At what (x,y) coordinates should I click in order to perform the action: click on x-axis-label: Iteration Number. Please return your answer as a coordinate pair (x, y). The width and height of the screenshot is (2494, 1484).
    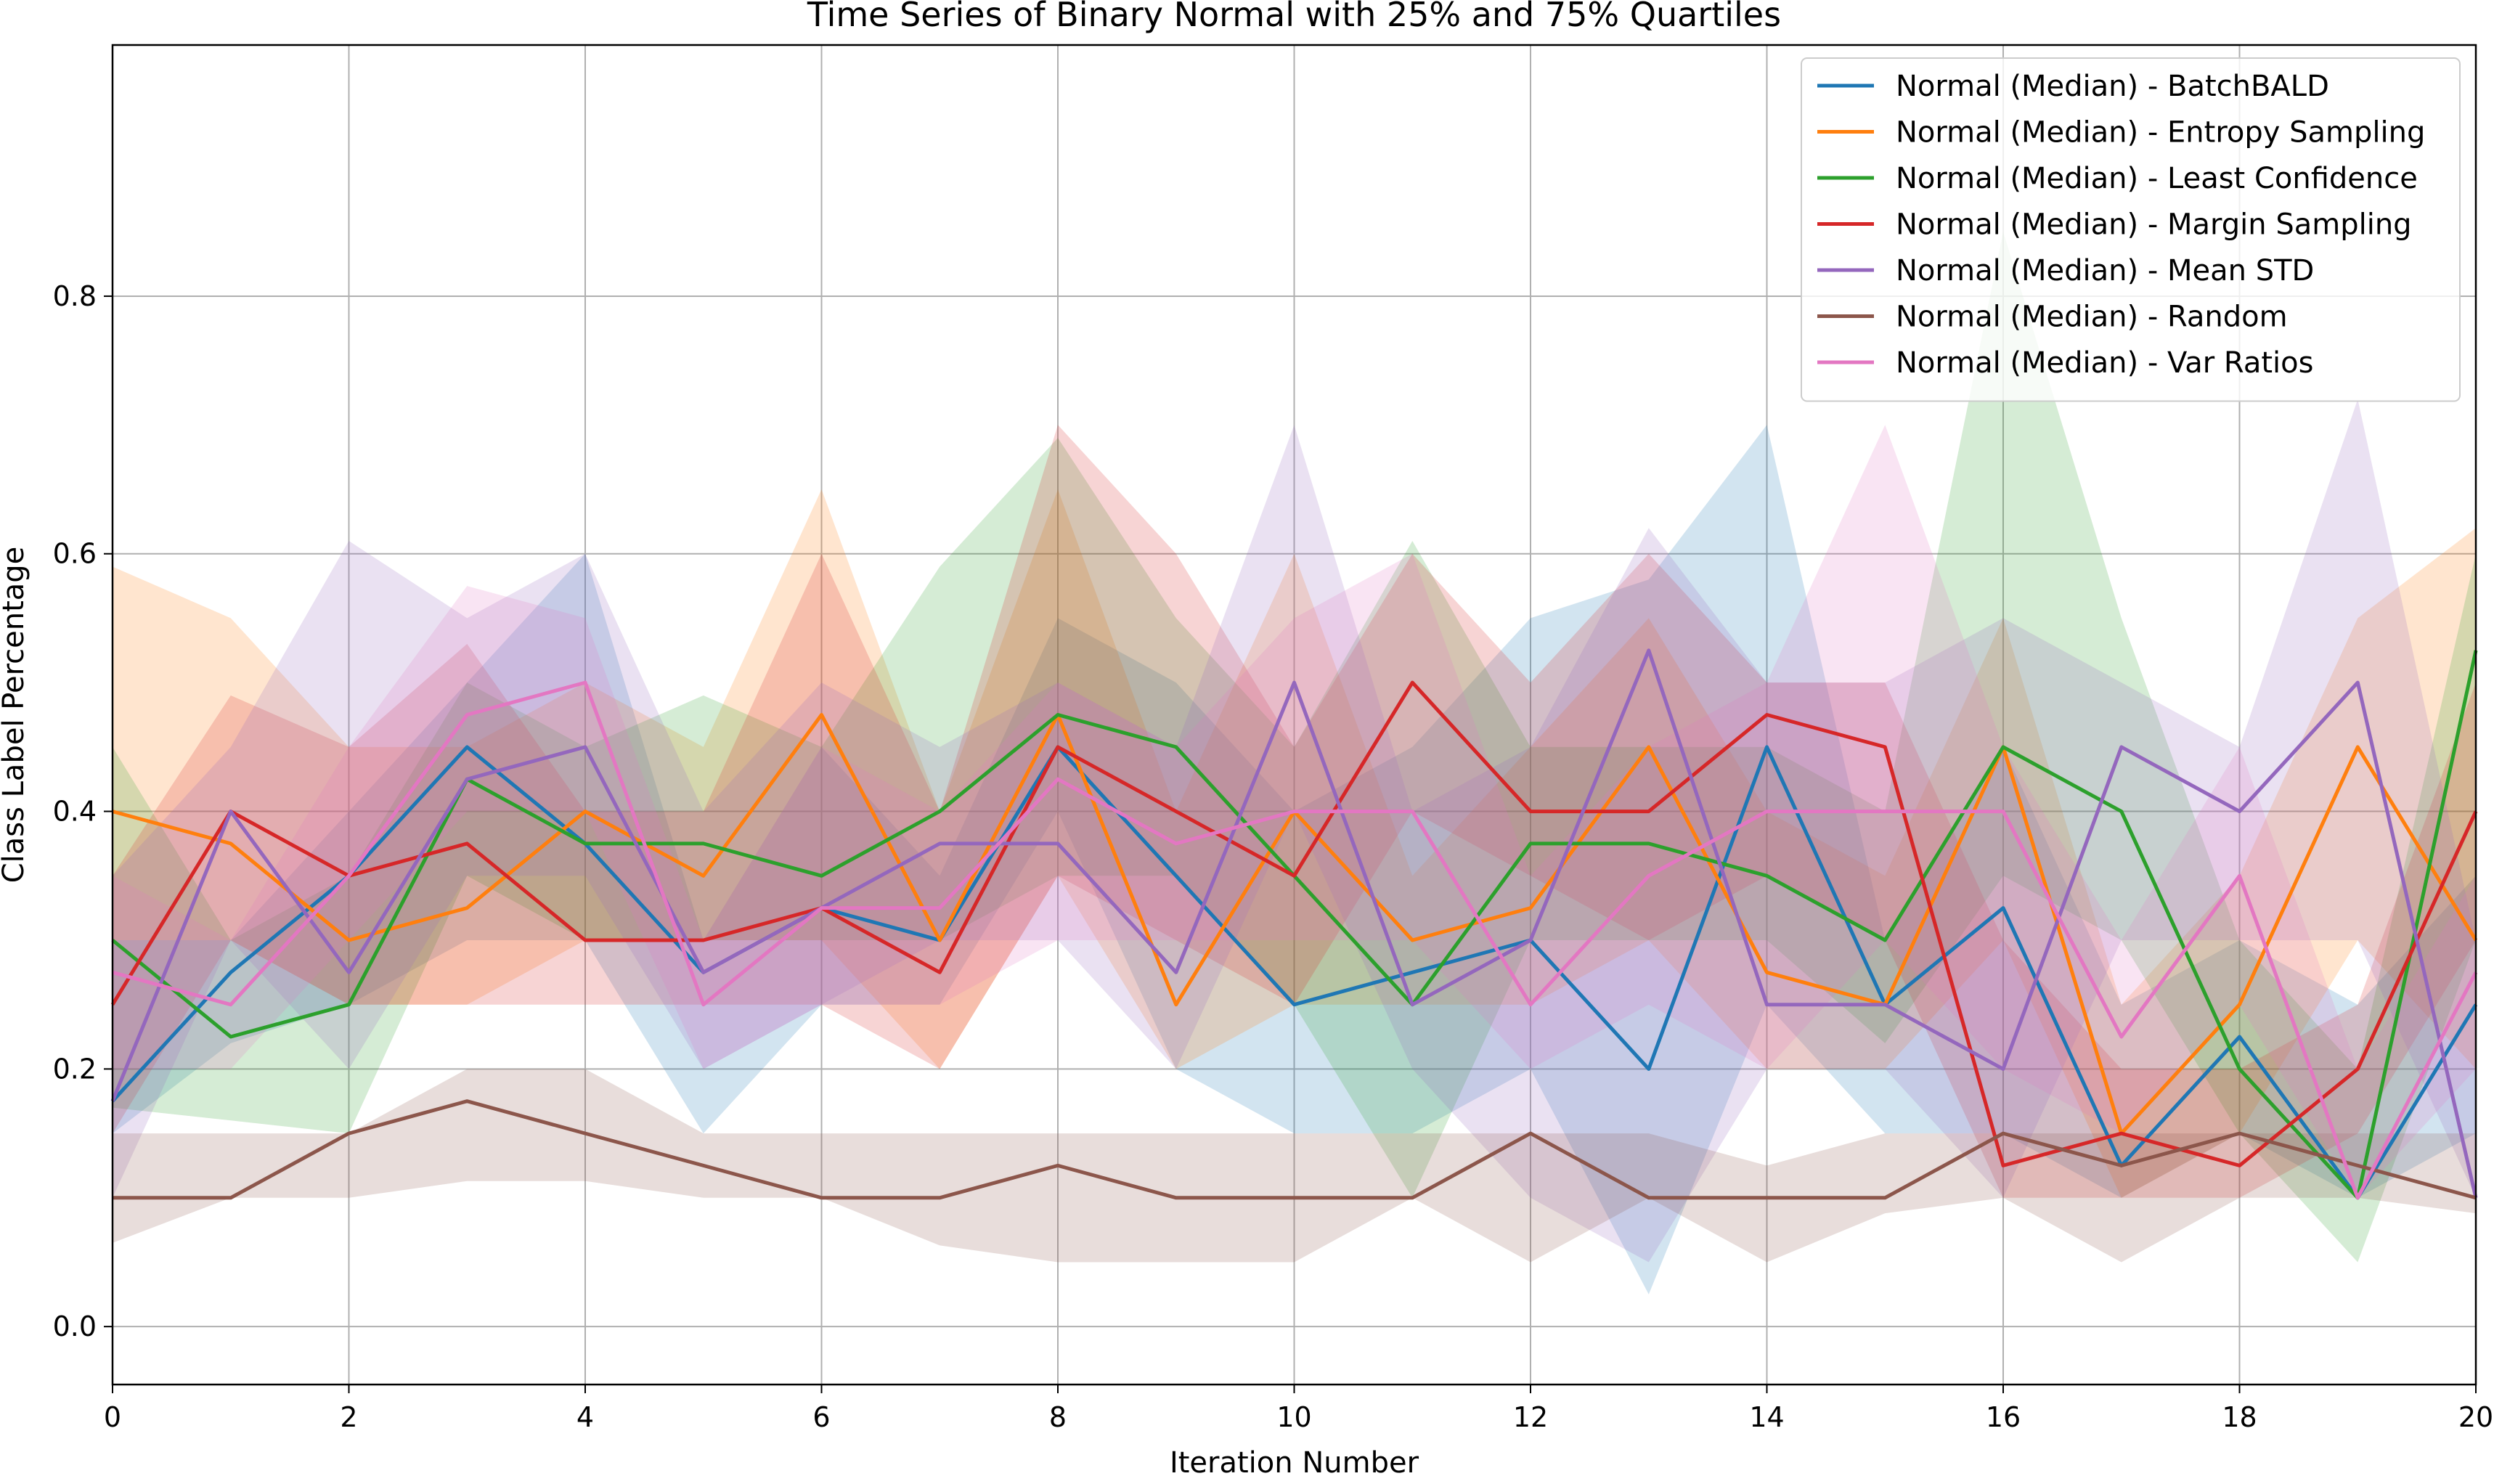
    Looking at the image, I should click on (1294, 1463).